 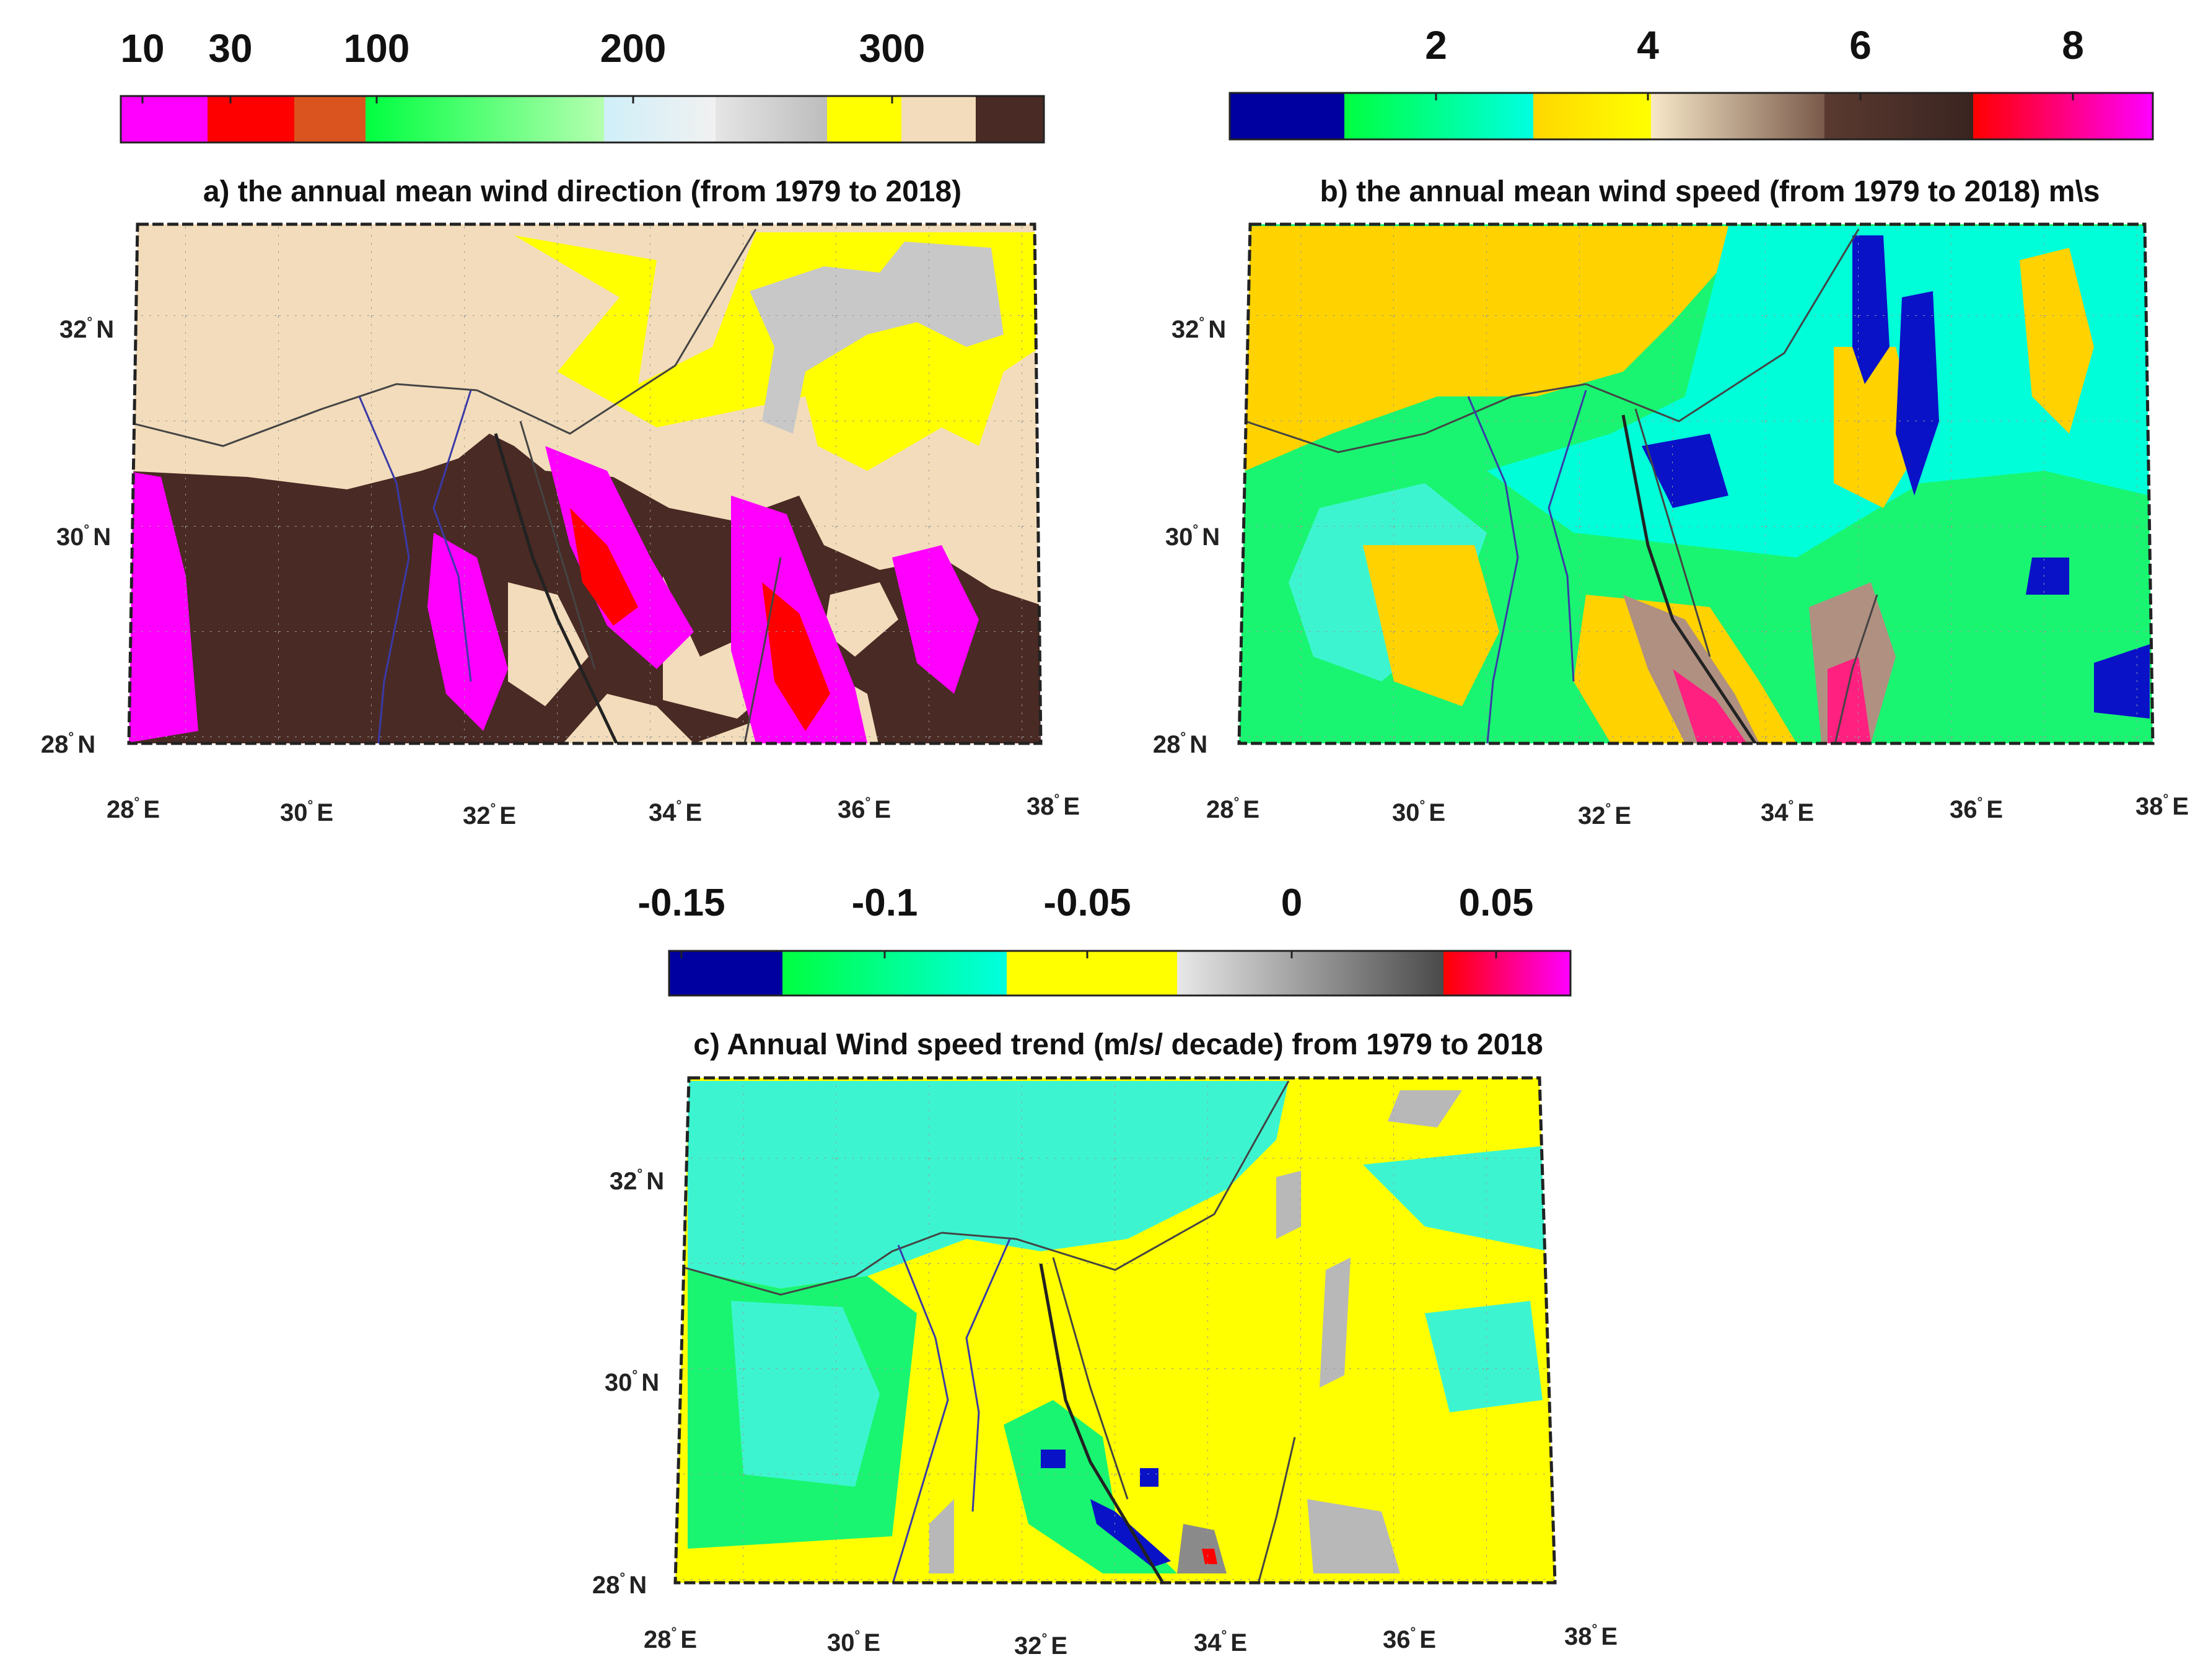 I want to click on map-b-gridlines, so click(x=1696, y=483).